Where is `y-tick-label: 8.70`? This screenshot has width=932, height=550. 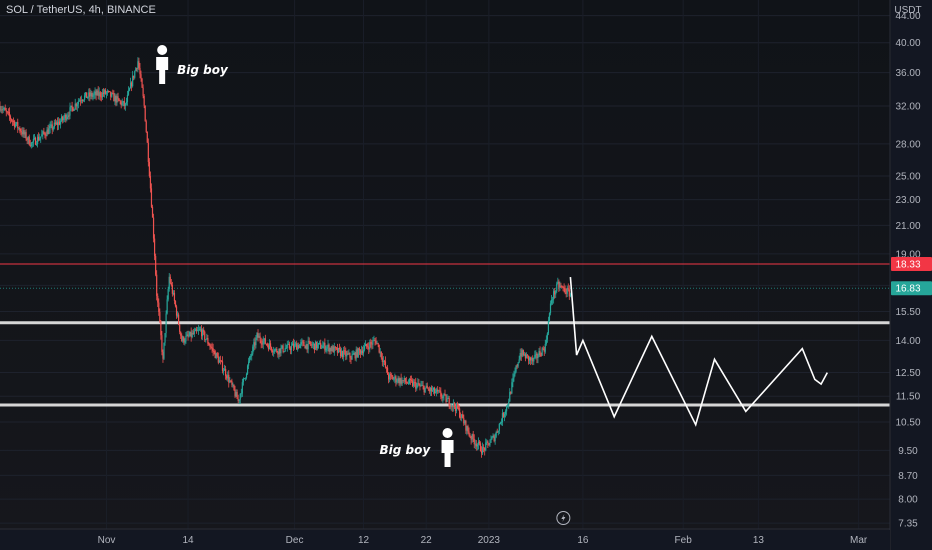 y-tick-label: 8.70 is located at coordinates (908, 476).